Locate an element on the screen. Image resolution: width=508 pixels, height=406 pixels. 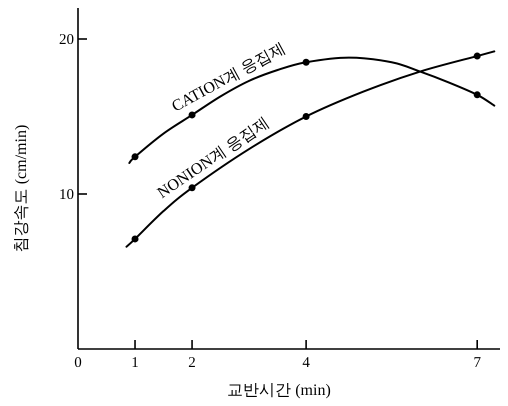
x-tick-label: 0 is located at coordinates (78, 363).